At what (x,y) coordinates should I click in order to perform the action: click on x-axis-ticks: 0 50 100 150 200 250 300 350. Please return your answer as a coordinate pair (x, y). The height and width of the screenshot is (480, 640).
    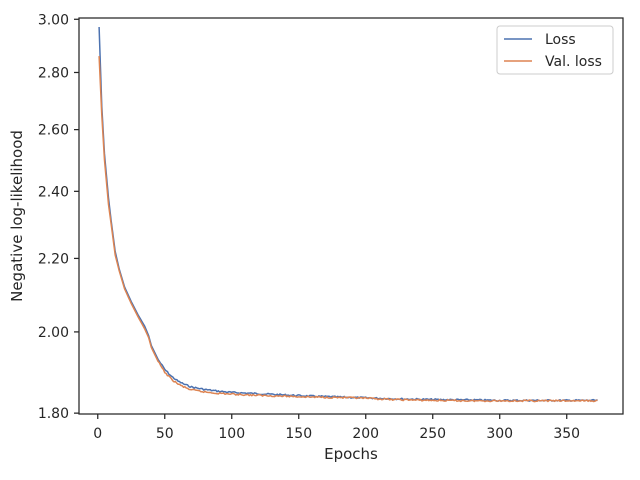
    Looking at the image, I should click on (336, 428).